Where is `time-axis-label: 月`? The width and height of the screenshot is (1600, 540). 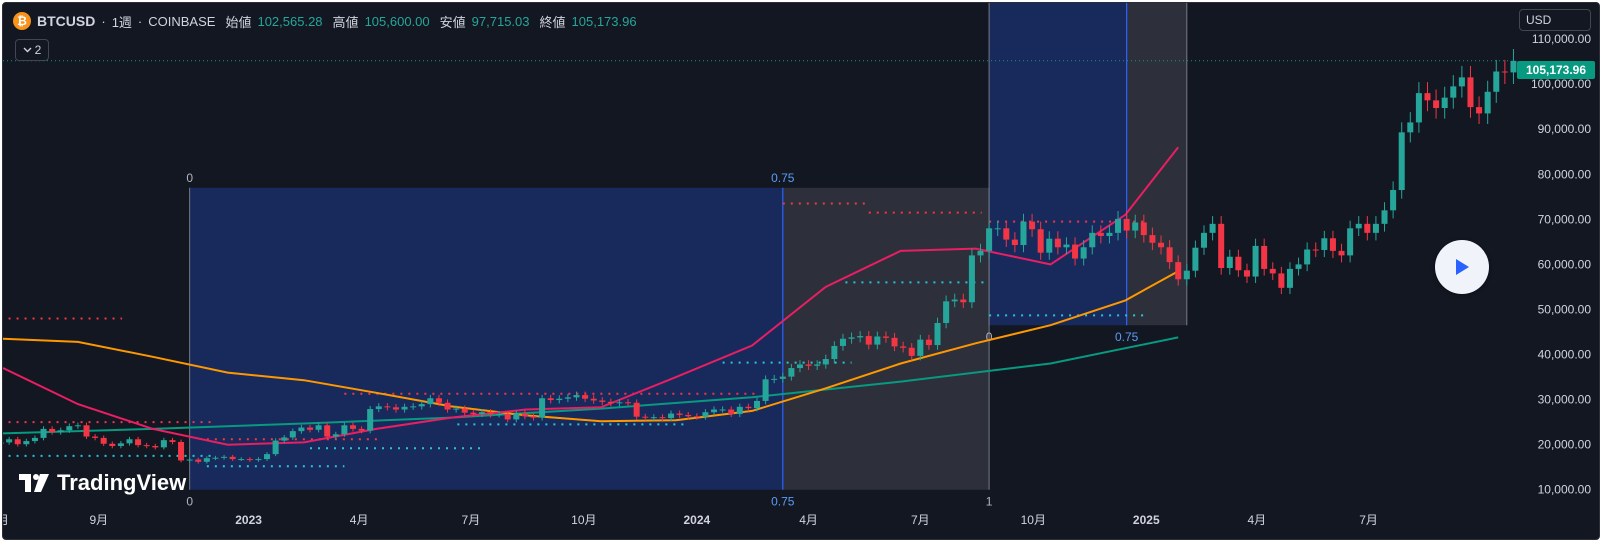 time-axis-label: 月 is located at coordinates (6, 520).